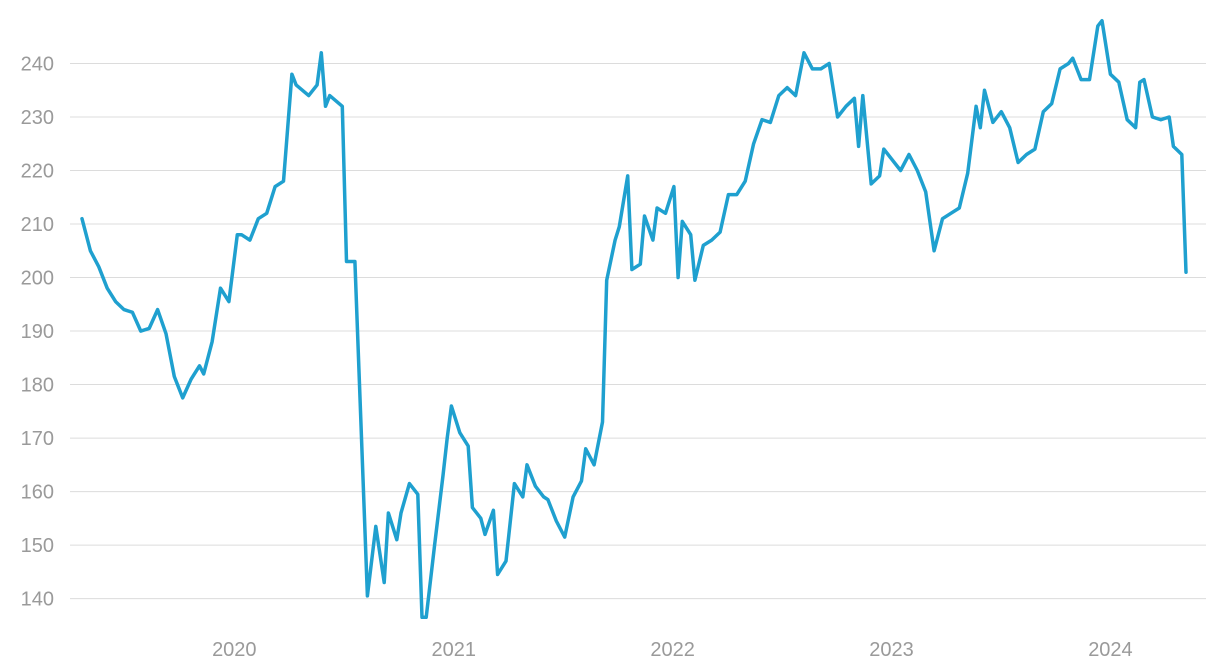 The image size is (1220, 672). I want to click on x-axis-tick-labels: 2020 2021 2022 2023 2024, so click(672, 650).